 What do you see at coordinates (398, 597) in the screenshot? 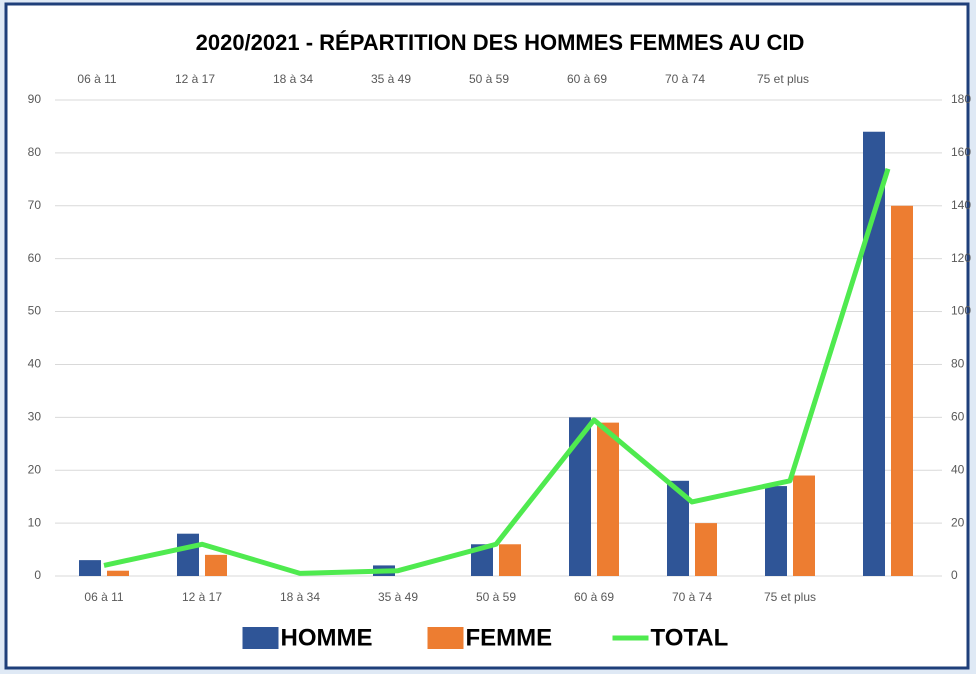
I see `x-tick-label: 35 à 49` at bounding box center [398, 597].